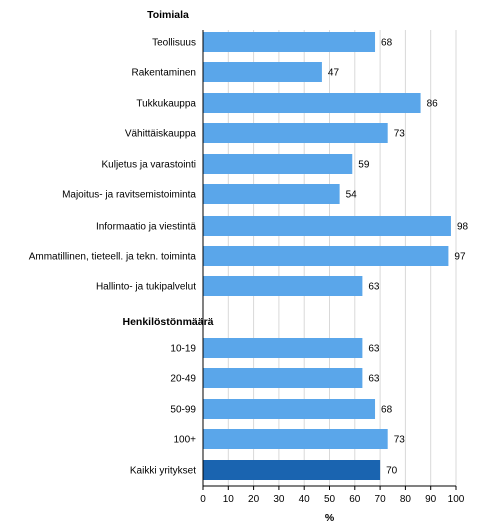 The width and height of the screenshot is (491, 529). Describe the element at coordinates (433, 104) in the screenshot. I see `data-label: 86` at that location.